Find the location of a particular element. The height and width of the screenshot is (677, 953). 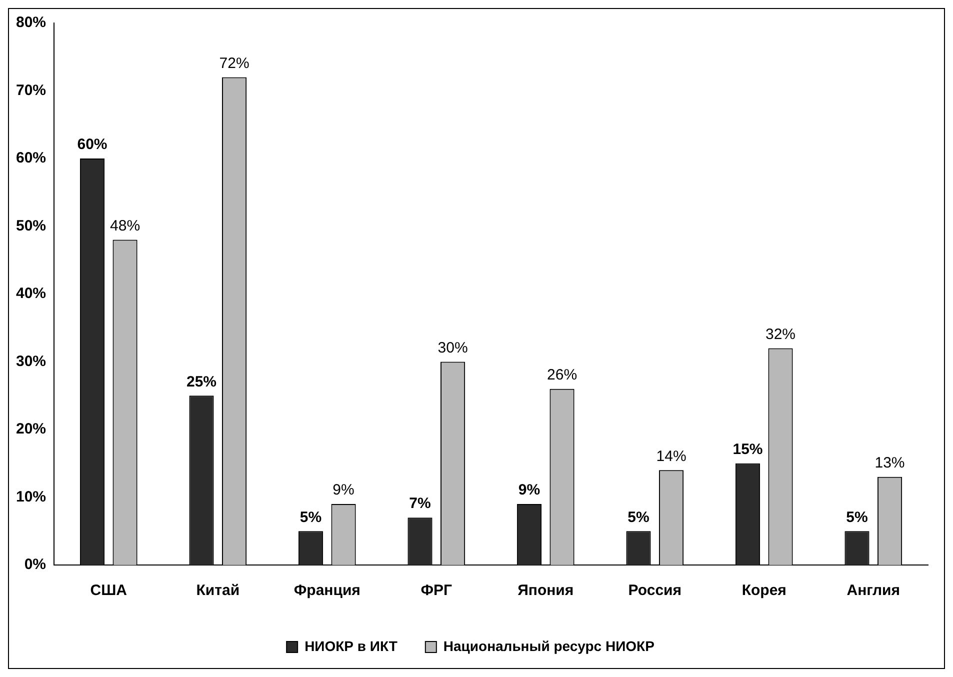

x-tick-label: ФРГ is located at coordinates (436, 591).